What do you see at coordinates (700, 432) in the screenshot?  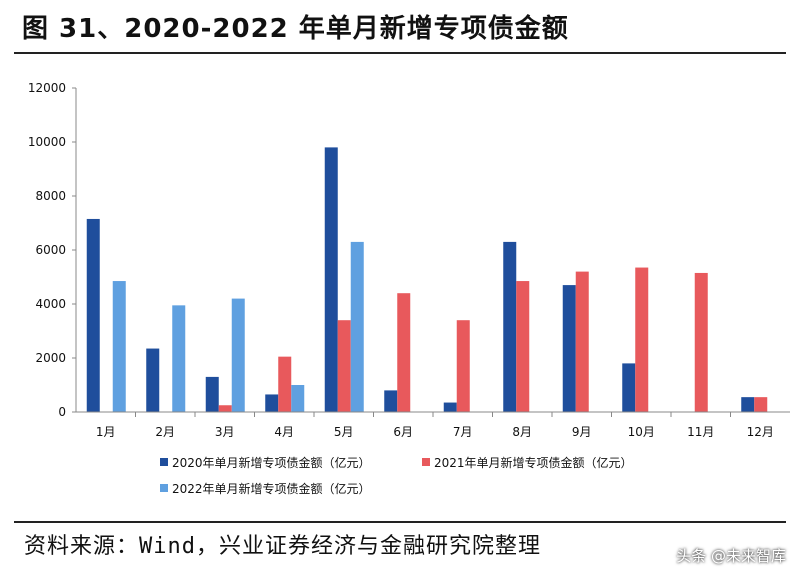 I see `x-tick-label: 11月` at bounding box center [700, 432].